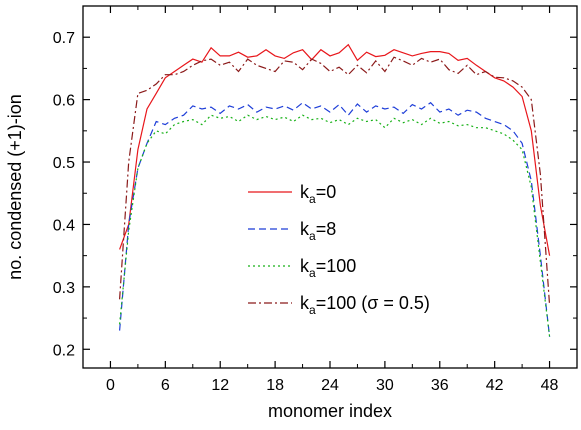  What do you see at coordinates (110, 385) in the screenshot?
I see `x-tick-label: 0` at bounding box center [110, 385].